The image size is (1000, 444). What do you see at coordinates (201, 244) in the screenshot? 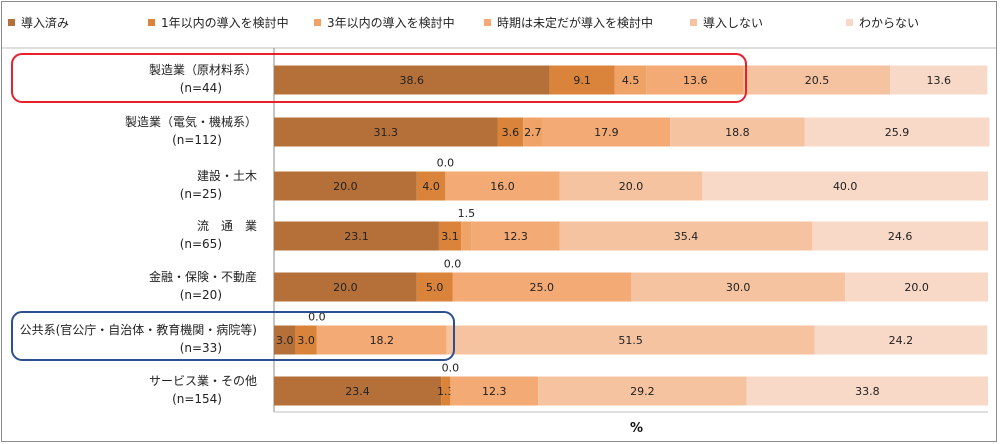
I see `category-count: (n=65)` at bounding box center [201, 244].